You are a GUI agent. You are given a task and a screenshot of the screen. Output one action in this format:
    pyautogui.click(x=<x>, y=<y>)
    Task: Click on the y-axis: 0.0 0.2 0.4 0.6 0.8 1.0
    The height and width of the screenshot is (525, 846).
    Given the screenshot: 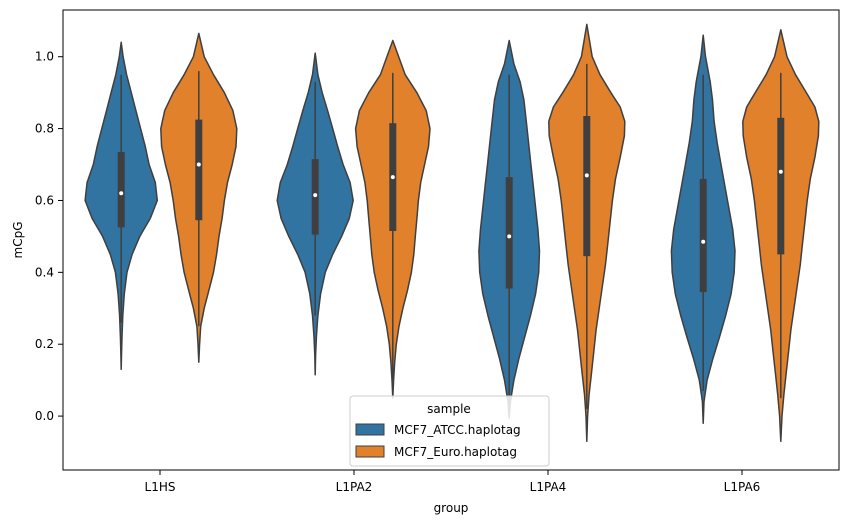 What is the action you would take?
    pyautogui.click(x=49, y=236)
    